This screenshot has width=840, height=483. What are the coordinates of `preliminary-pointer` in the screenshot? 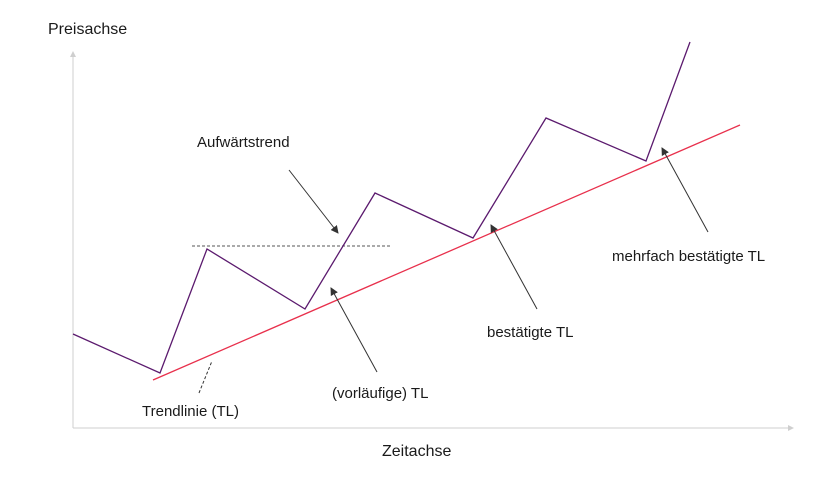 It's located at (354, 330).